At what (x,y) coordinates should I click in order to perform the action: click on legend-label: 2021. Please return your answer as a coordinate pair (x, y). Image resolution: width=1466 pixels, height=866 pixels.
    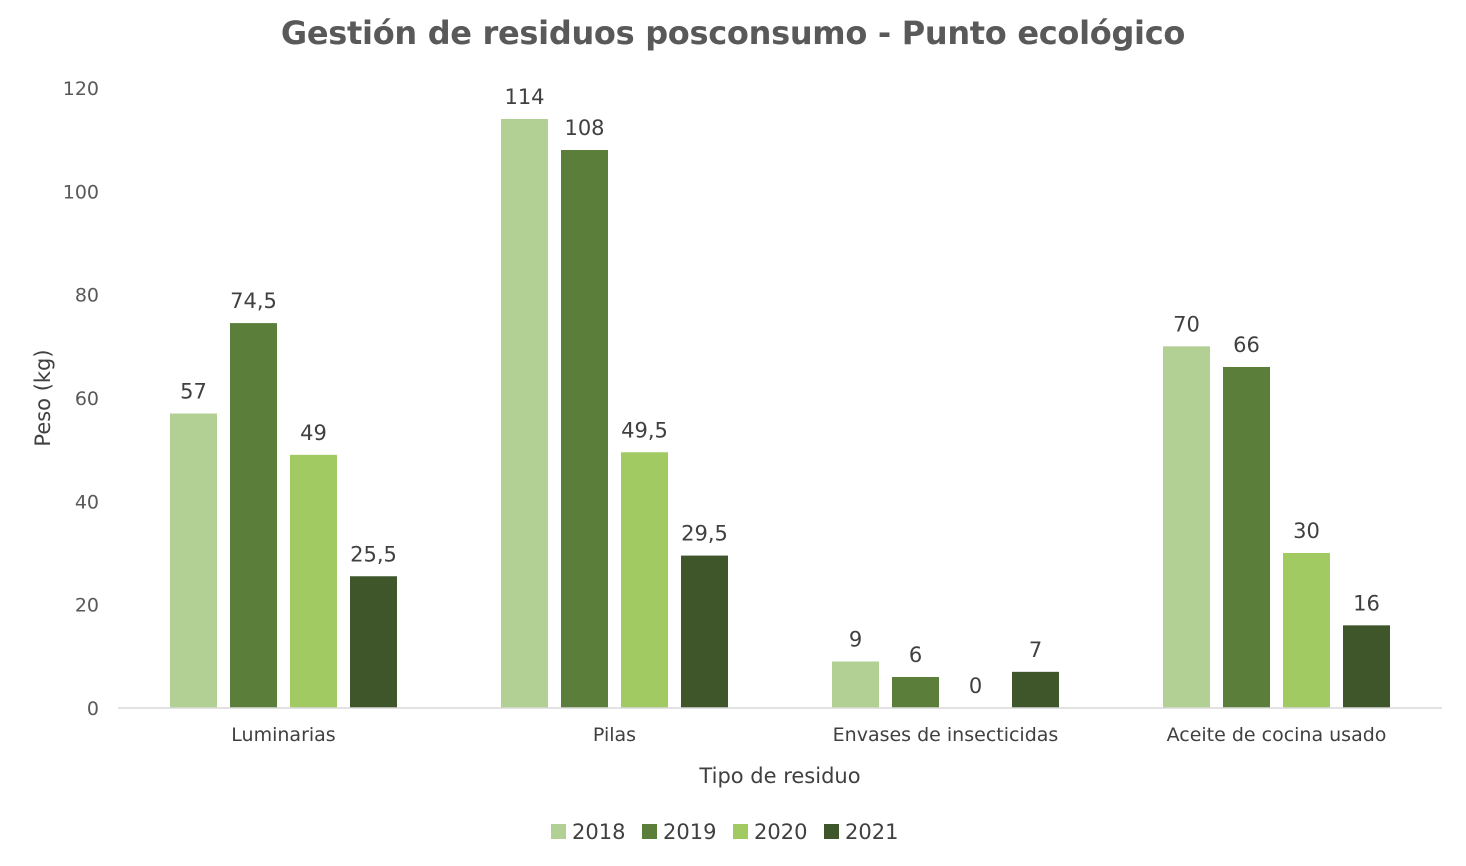
    Looking at the image, I should click on (871, 832).